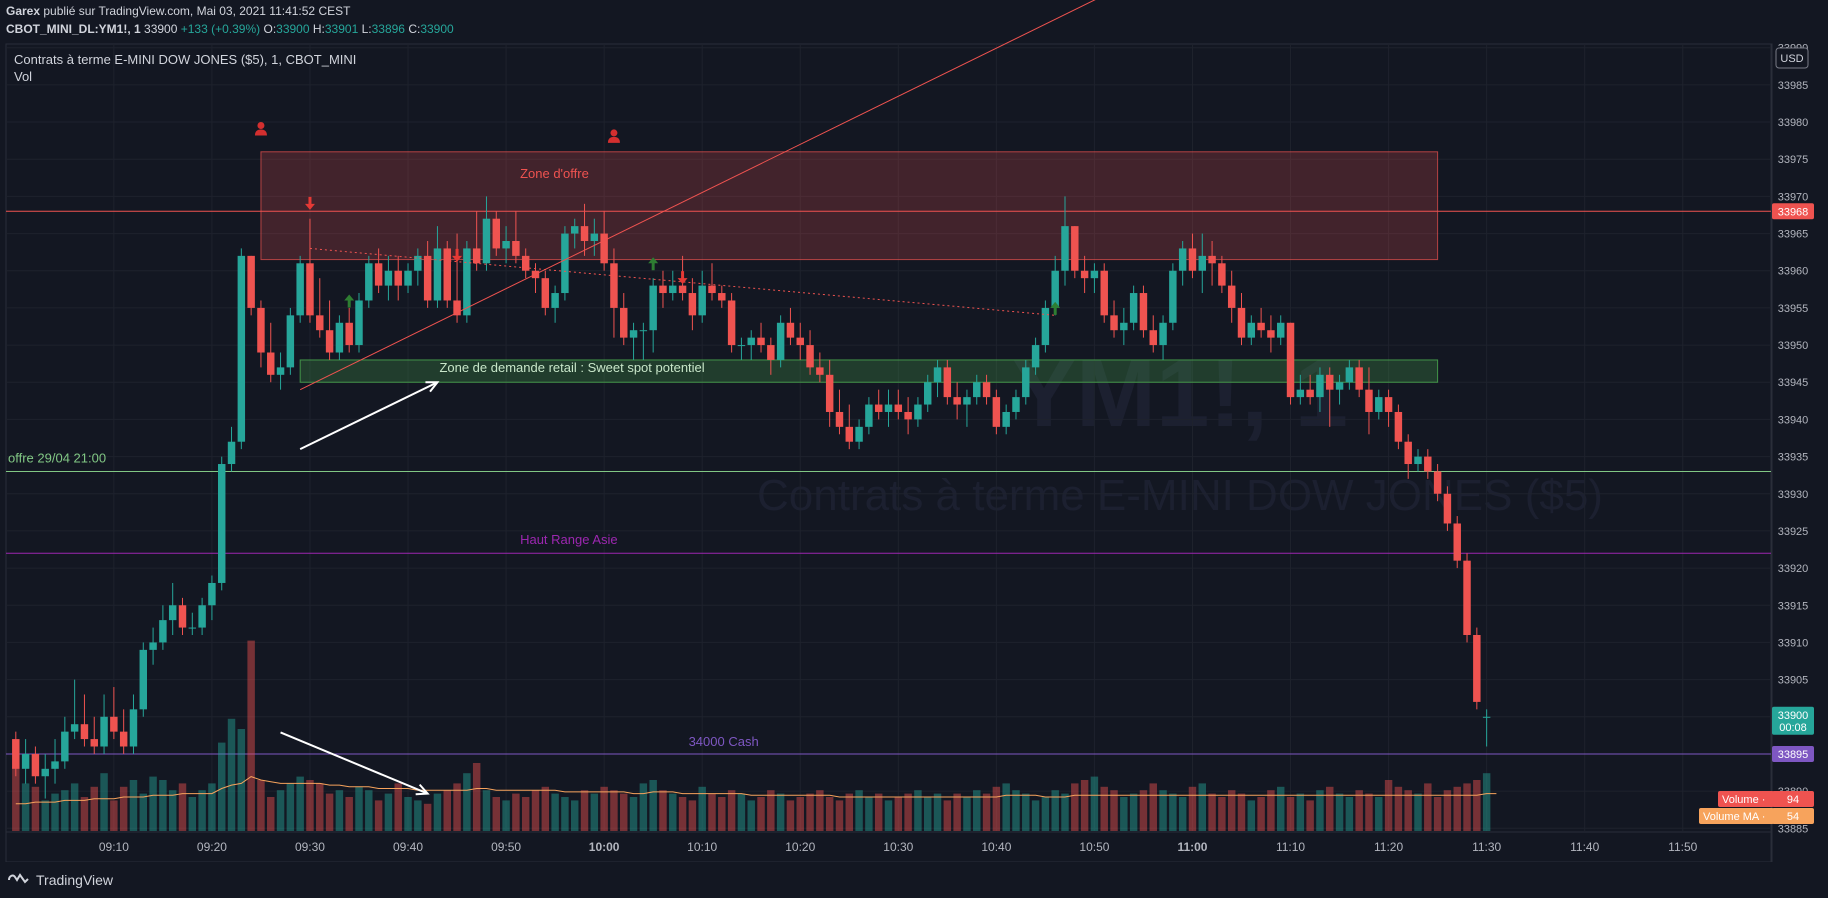  I want to click on volume-ma-line, so click(756, 790).